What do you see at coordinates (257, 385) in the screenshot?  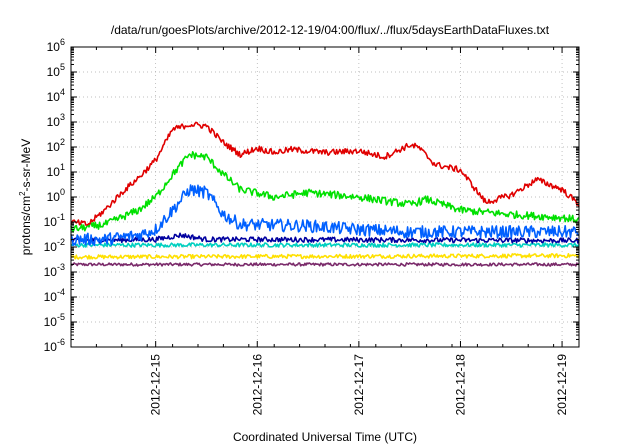 I see `x-tick-label: 2012-12-16` at bounding box center [257, 385].